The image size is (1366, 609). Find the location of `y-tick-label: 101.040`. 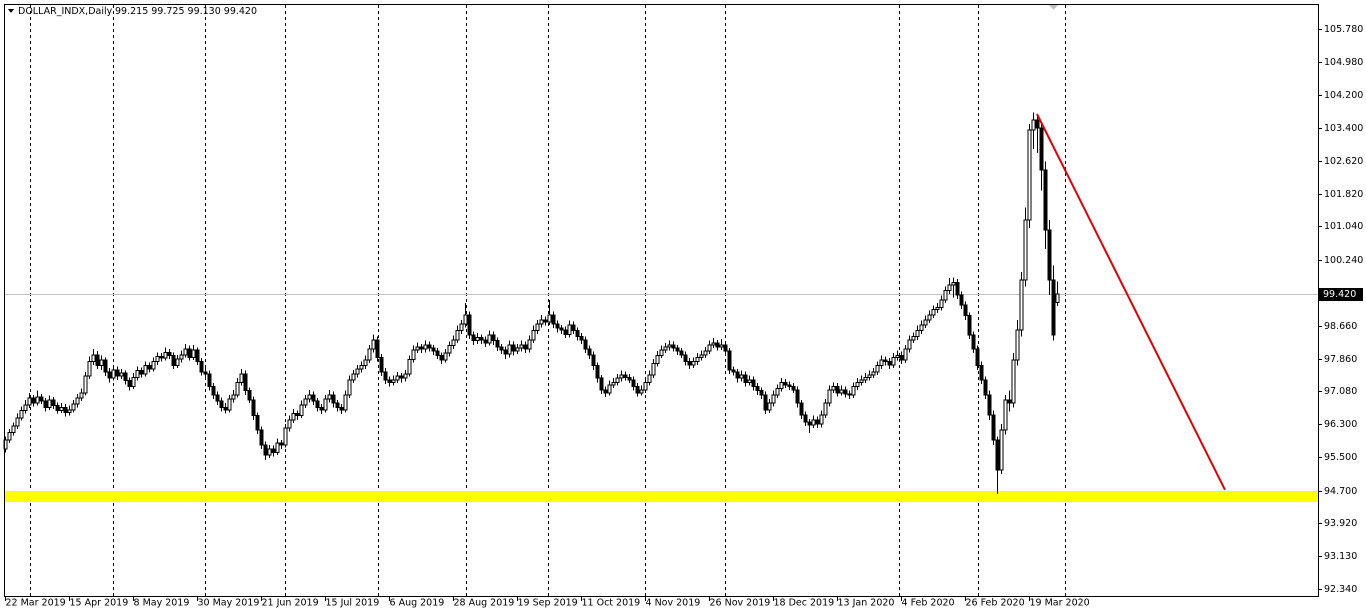

y-tick-label: 101.040 is located at coordinates (1343, 226).